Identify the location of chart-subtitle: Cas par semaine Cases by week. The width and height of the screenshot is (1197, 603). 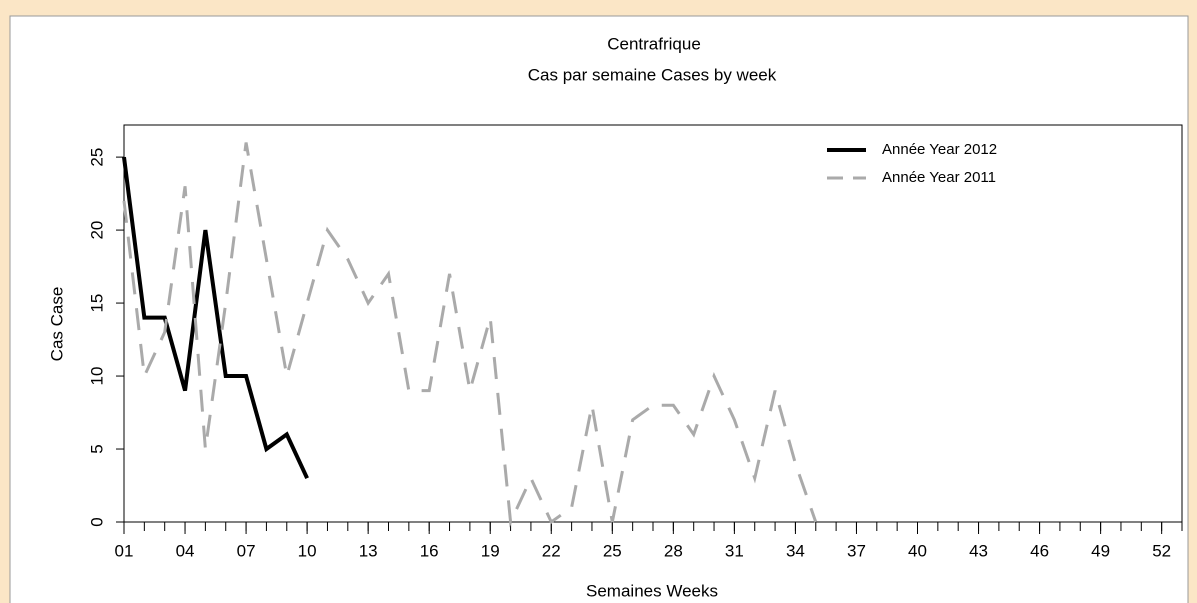
(652, 74).